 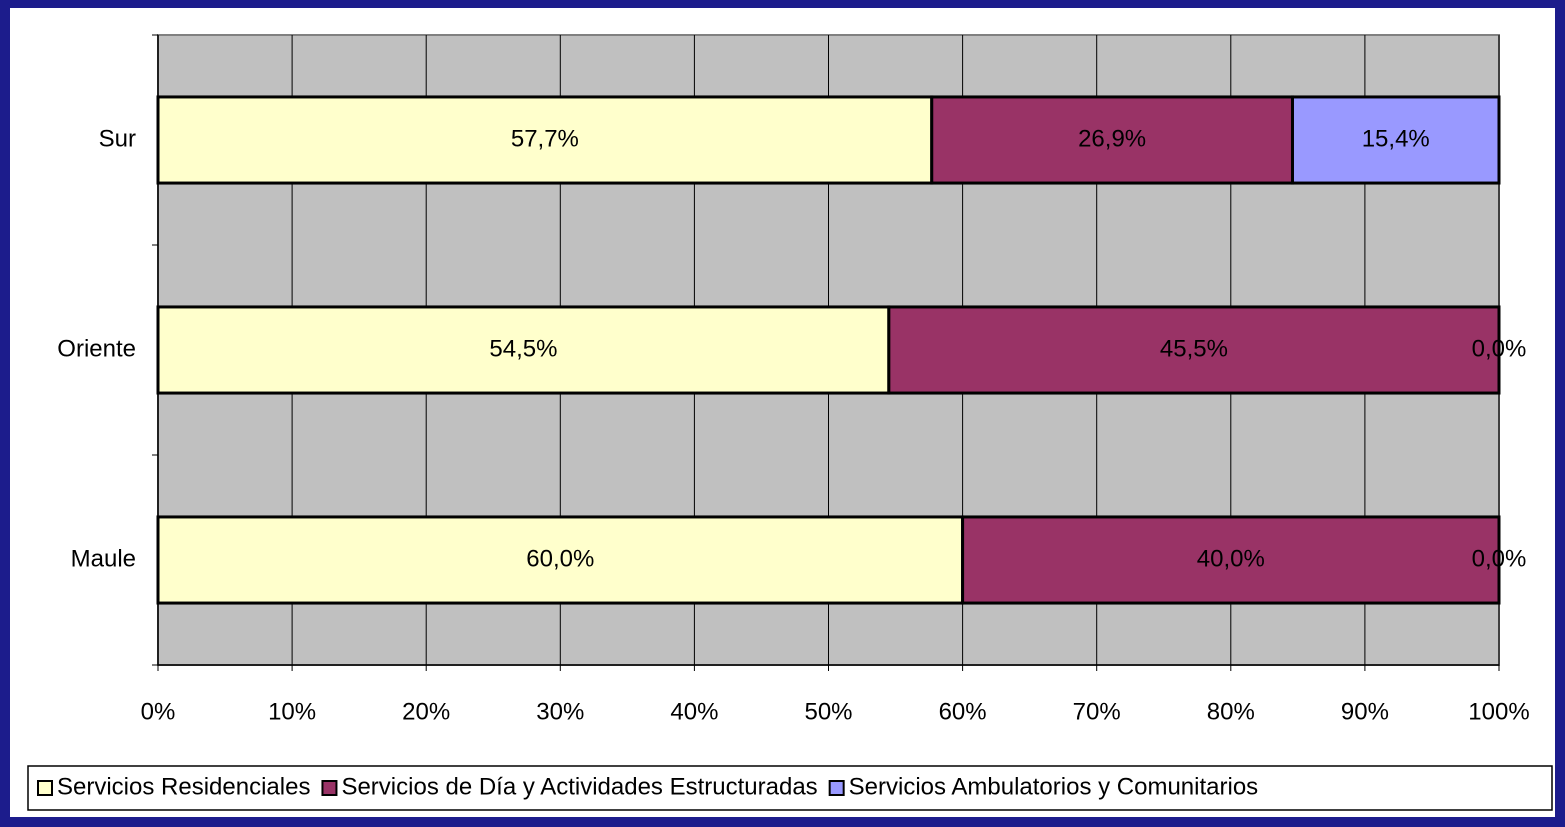 I want to click on x-tick-label: 50%, so click(x=828, y=711).